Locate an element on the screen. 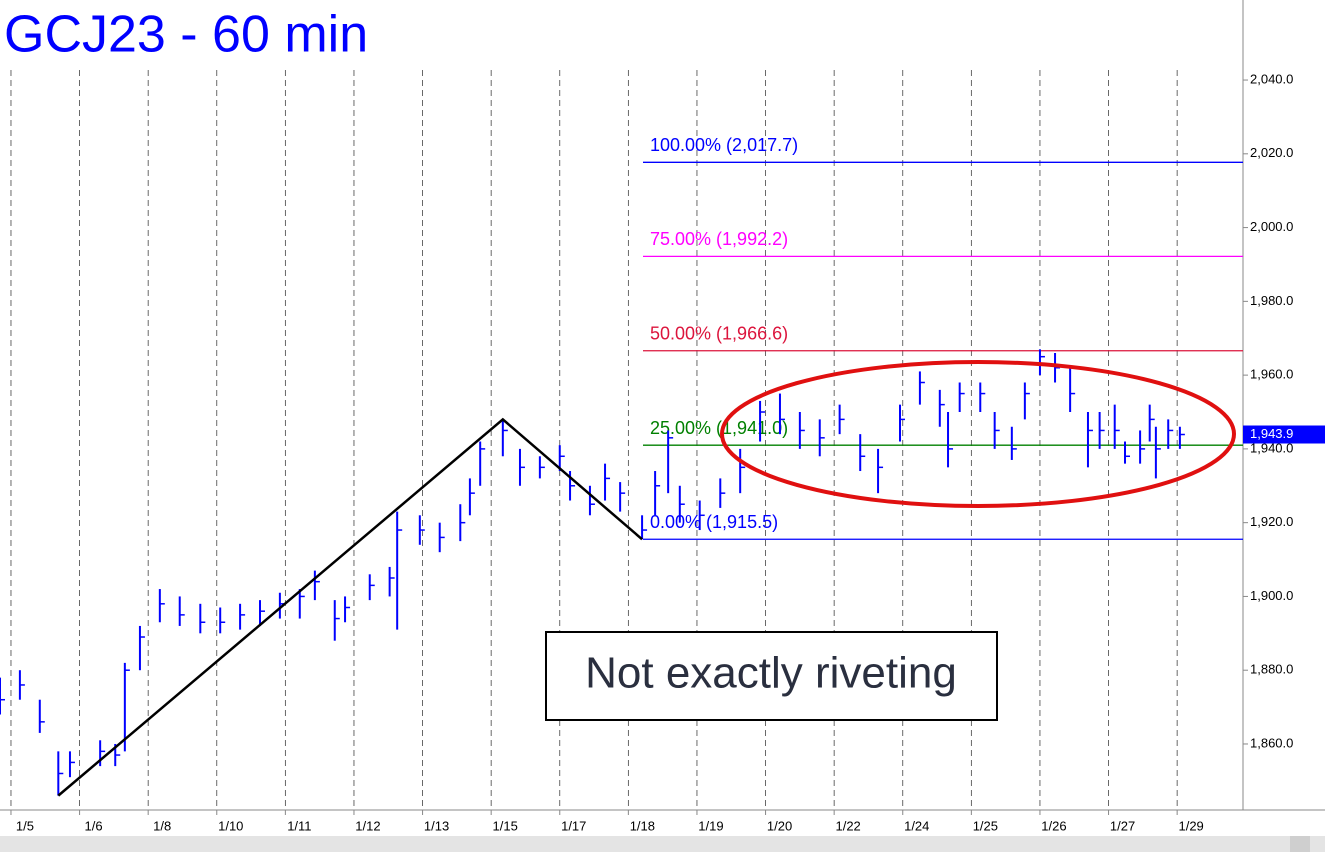 This screenshot has height=857, width=1325. note-box is located at coordinates (771, 676).